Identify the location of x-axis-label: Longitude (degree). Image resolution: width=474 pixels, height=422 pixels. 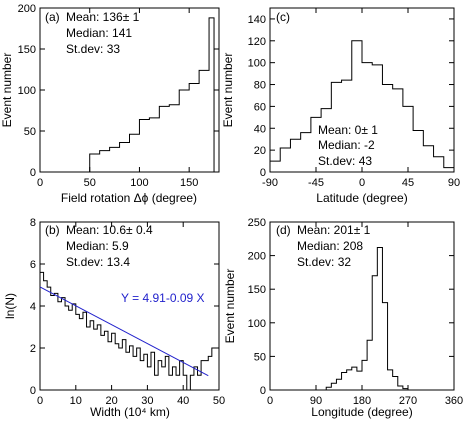
(361, 412).